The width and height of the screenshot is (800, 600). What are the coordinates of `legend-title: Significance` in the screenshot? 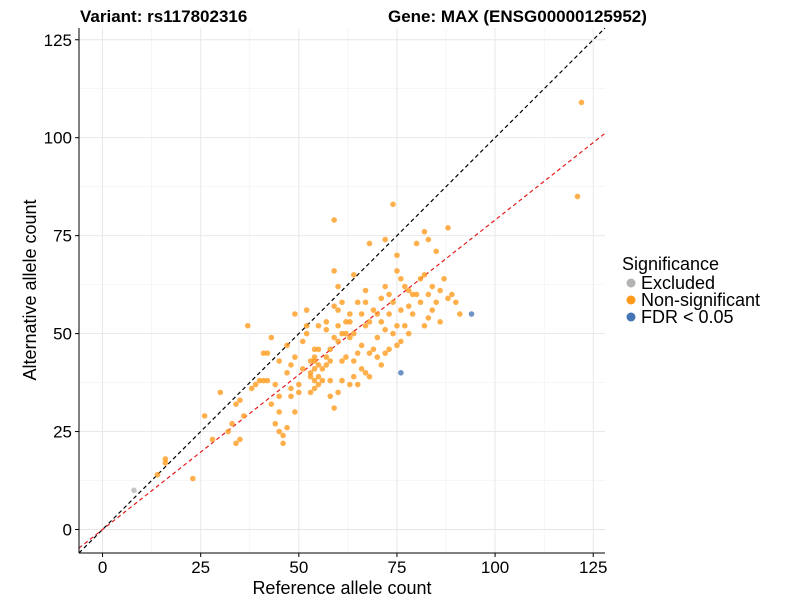 It's located at (670, 264).